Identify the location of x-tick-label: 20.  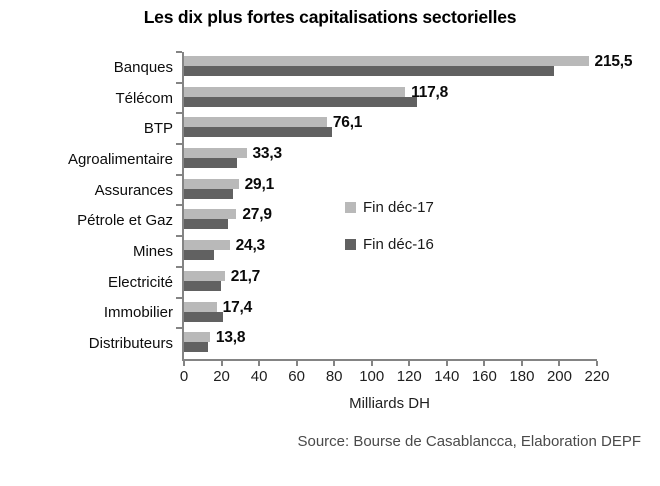
(221, 376).